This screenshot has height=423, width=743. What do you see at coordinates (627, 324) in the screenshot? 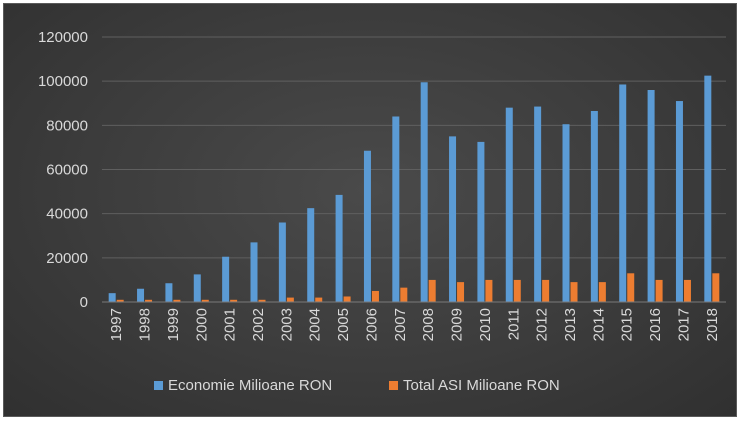
I see `x-tick-label: 2015` at bounding box center [627, 324].